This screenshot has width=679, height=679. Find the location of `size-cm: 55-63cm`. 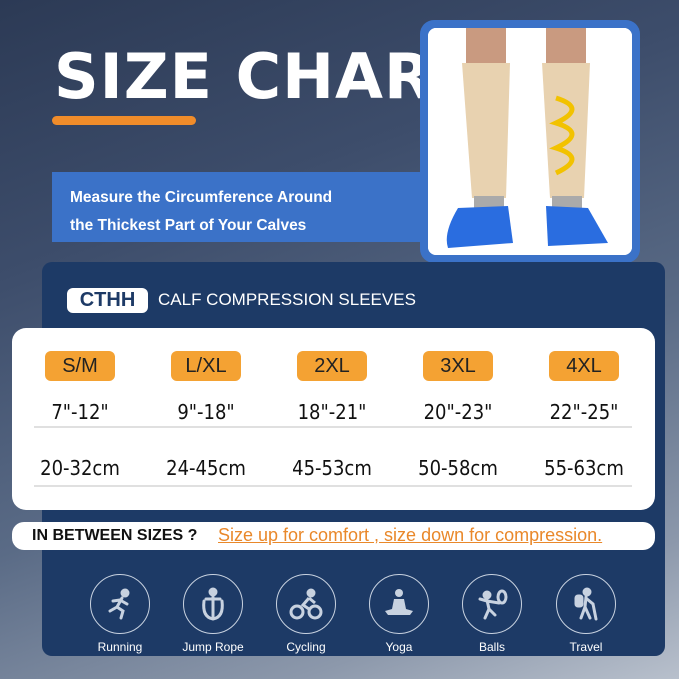

size-cm: 55-63cm is located at coordinates (584, 468).